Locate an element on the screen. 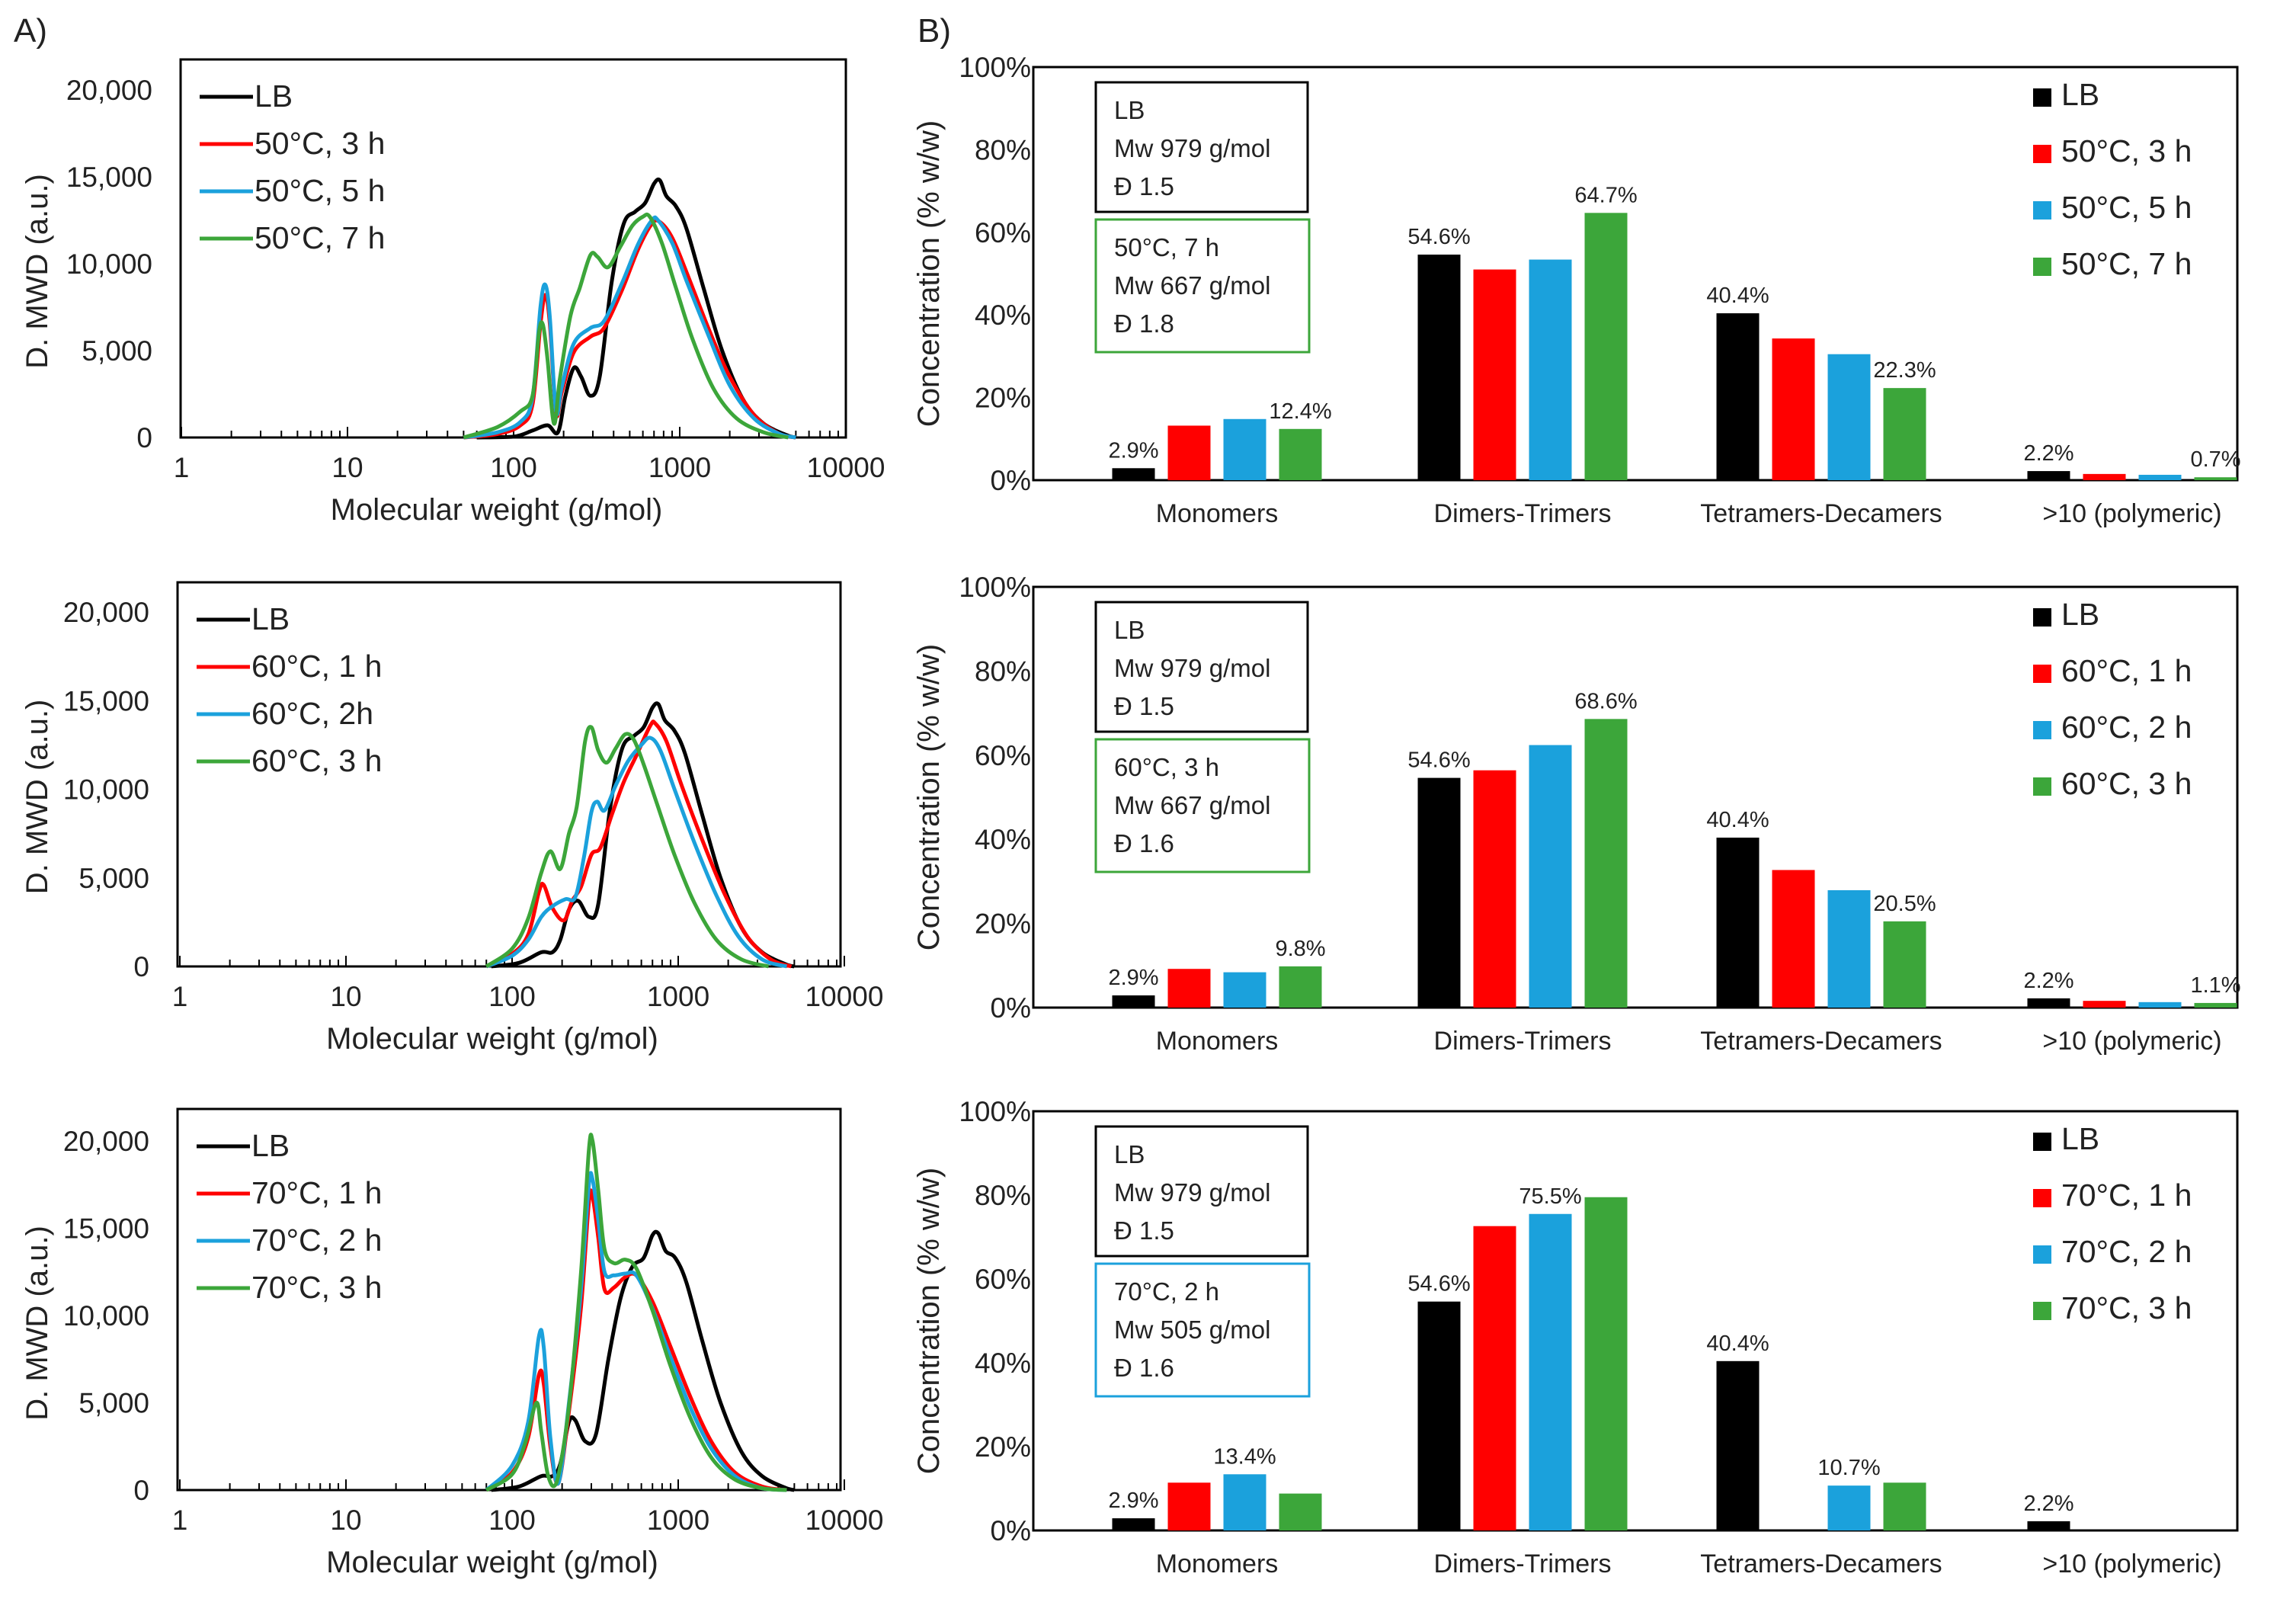  category-label: Dimers-Trimers is located at coordinates (1523, 1564).